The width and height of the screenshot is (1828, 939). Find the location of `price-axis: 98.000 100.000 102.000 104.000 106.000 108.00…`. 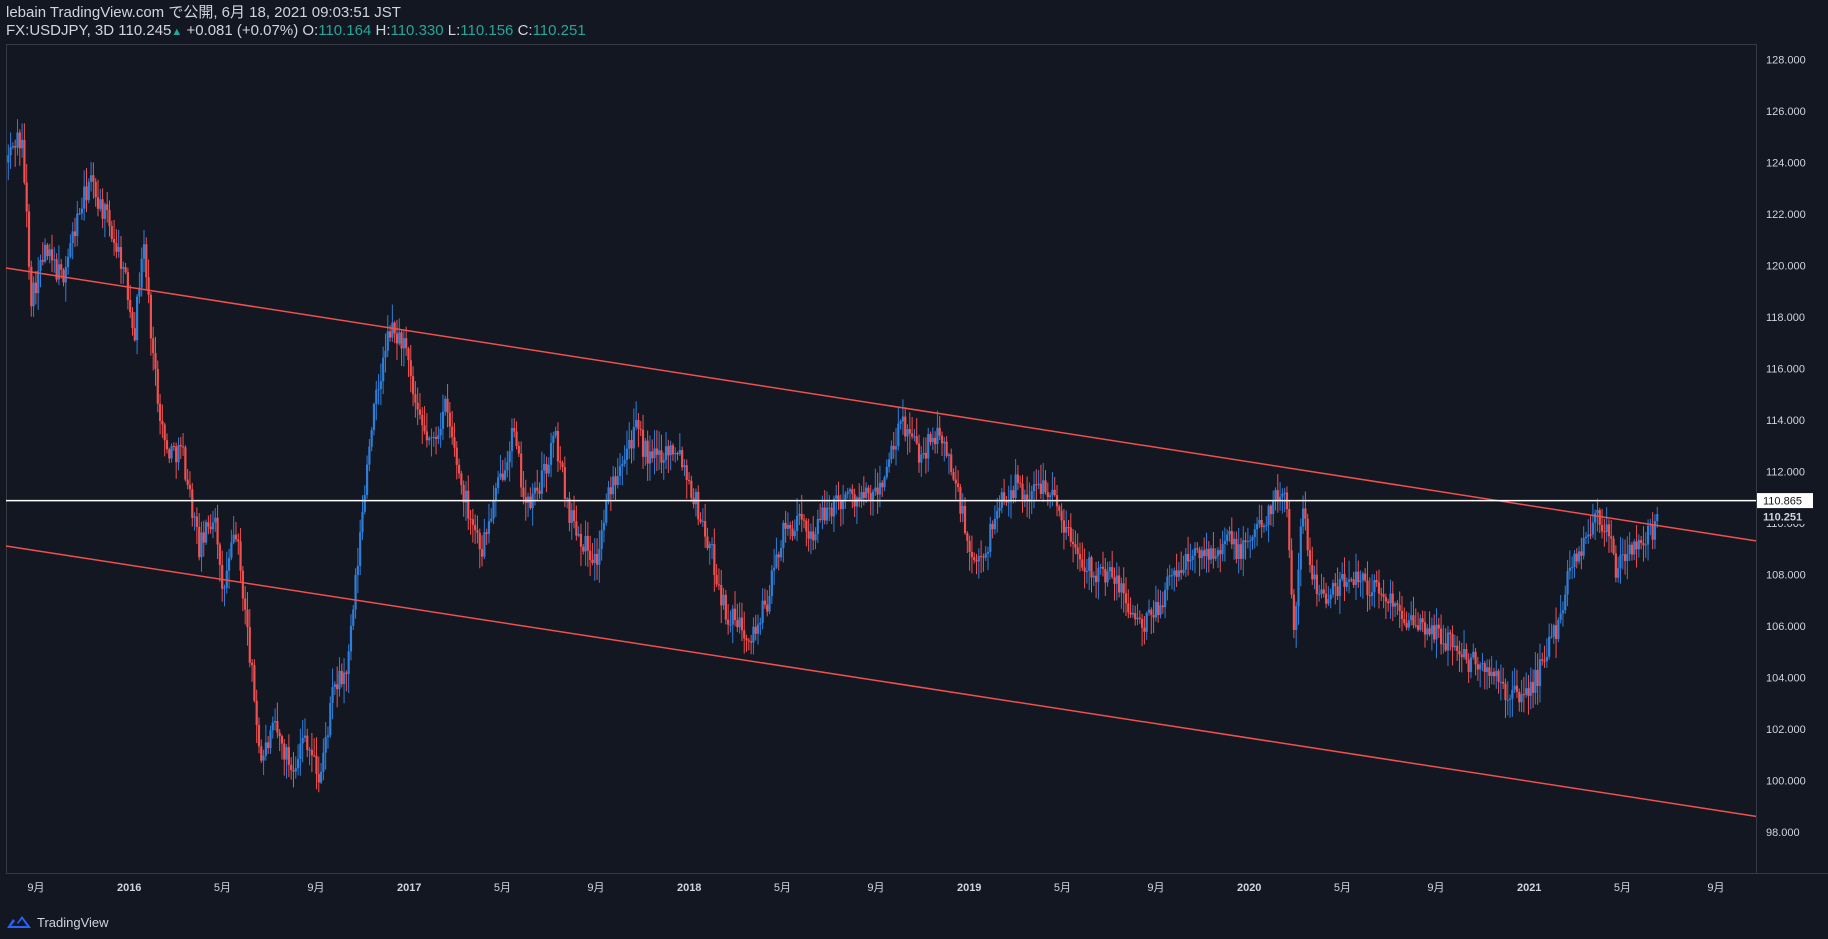

price-axis: 98.000 100.000 102.000 104.000 106.000 108.00… is located at coordinates (1785, 446).